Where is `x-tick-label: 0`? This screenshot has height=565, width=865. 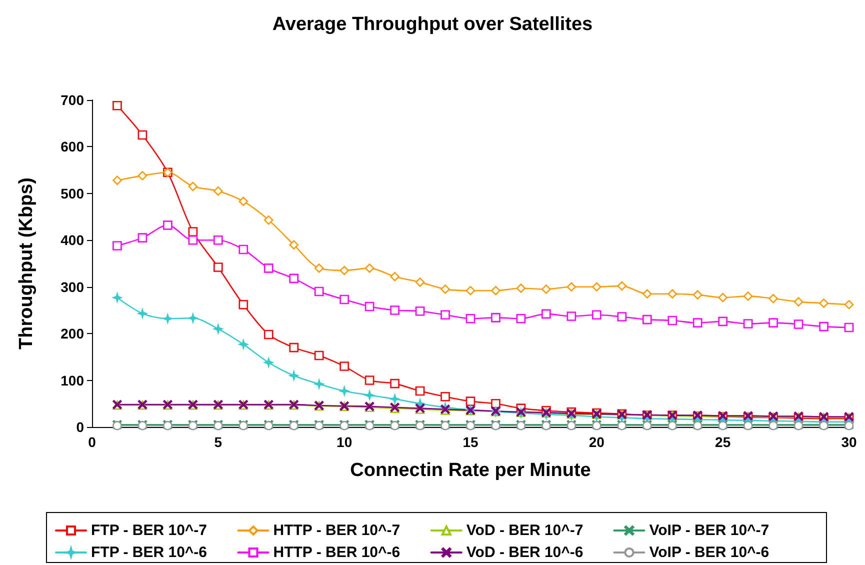 x-tick-label: 0 is located at coordinates (92, 442).